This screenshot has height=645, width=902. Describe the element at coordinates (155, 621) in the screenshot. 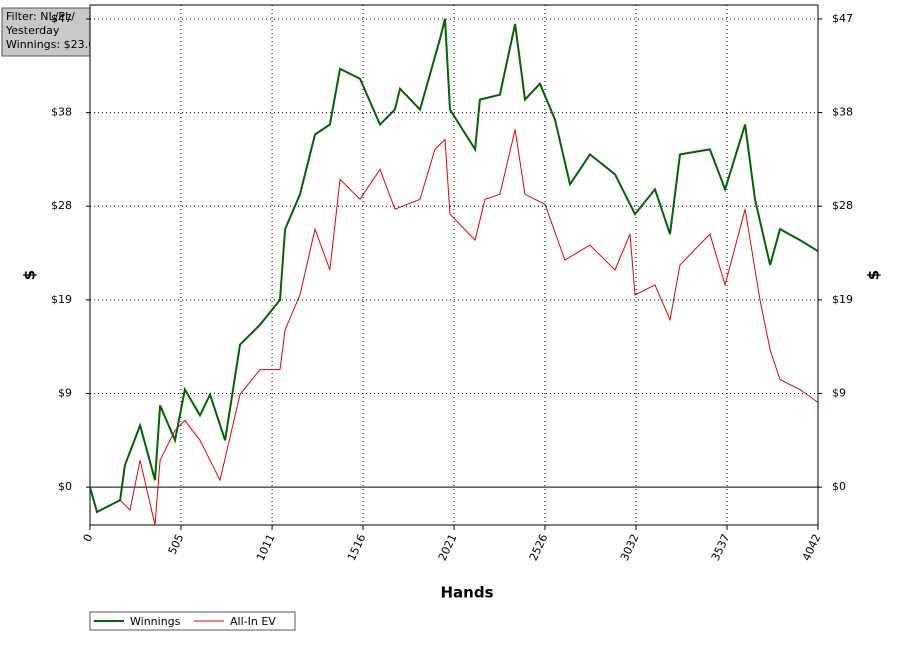

I see `legend-label: Winnings` at that location.